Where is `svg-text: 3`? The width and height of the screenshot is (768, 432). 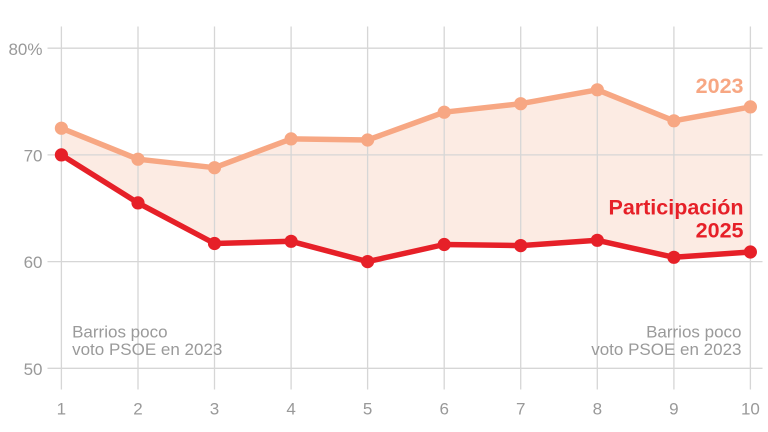
svg-text: 3 is located at coordinates (214, 409).